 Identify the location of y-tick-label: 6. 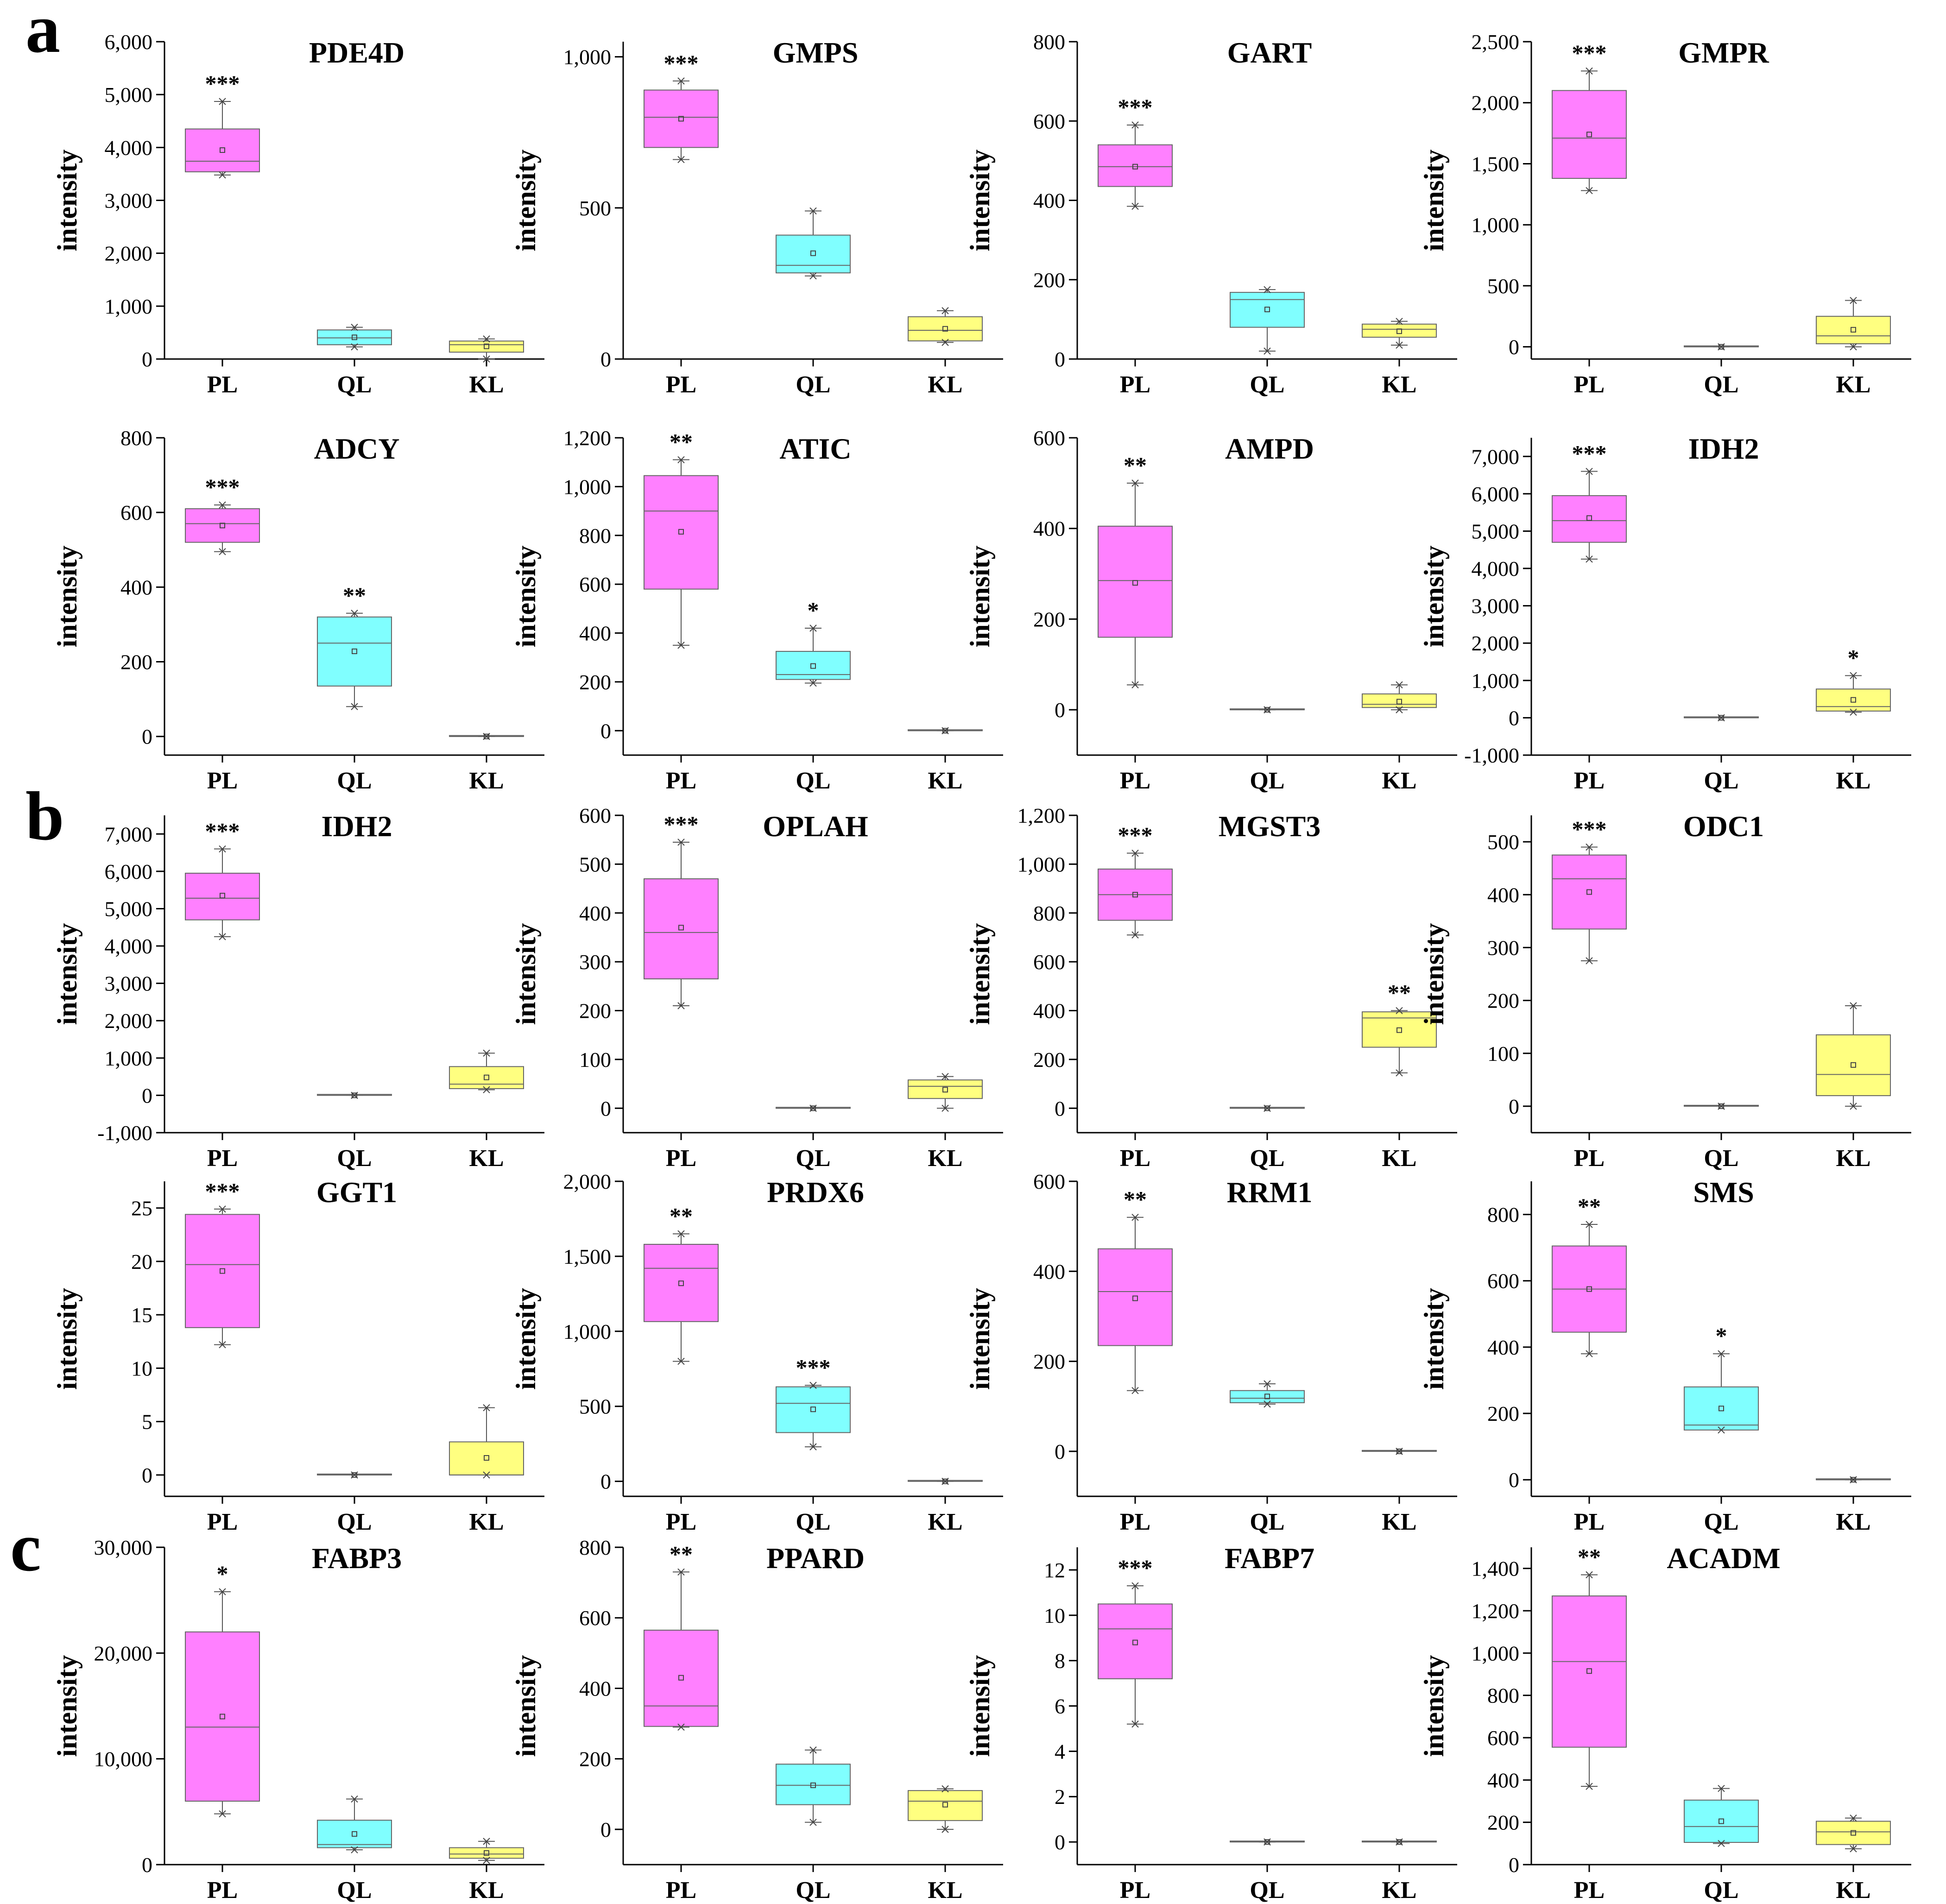
(1060, 1706).